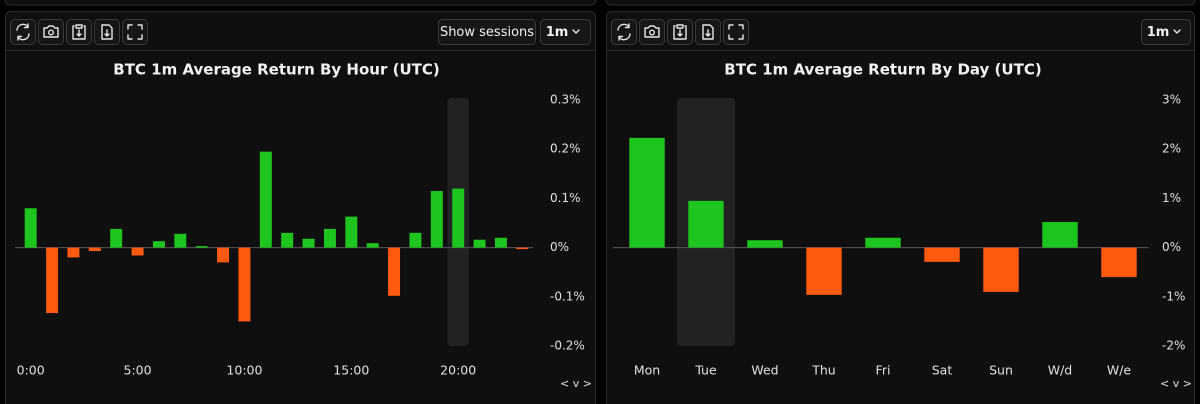 The height and width of the screenshot is (404, 1200). What do you see at coordinates (1171, 149) in the screenshot?
I see `y-tick-label: 2%` at bounding box center [1171, 149].